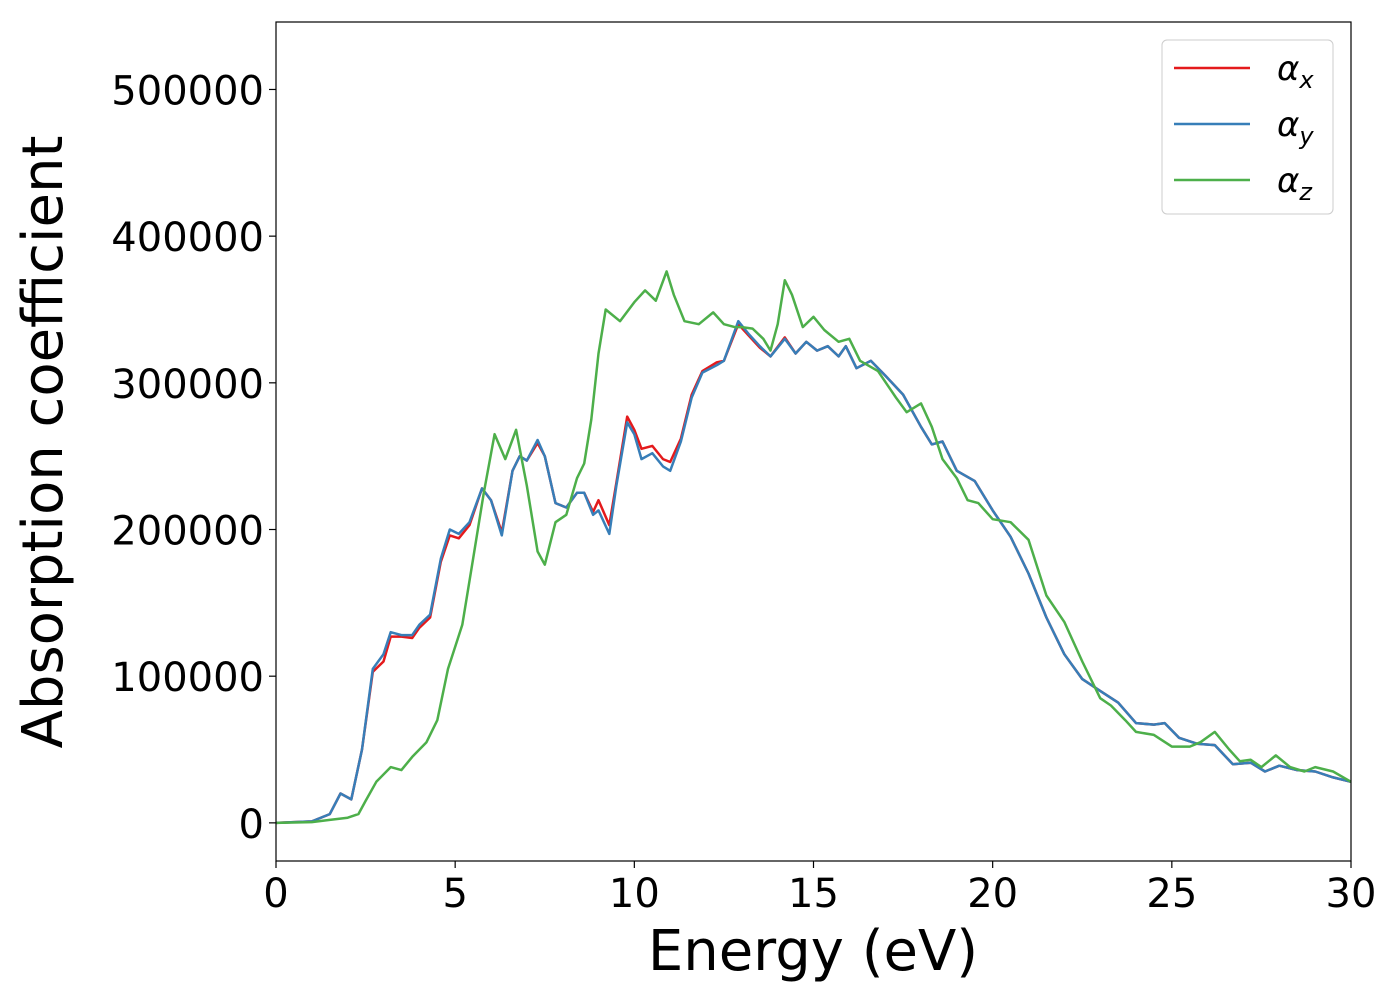 Image resolution: width=1400 pixels, height=1000 pixels. Describe the element at coordinates (187, 91) in the screenshot. I see `y-tick-label: 500000` at that location.